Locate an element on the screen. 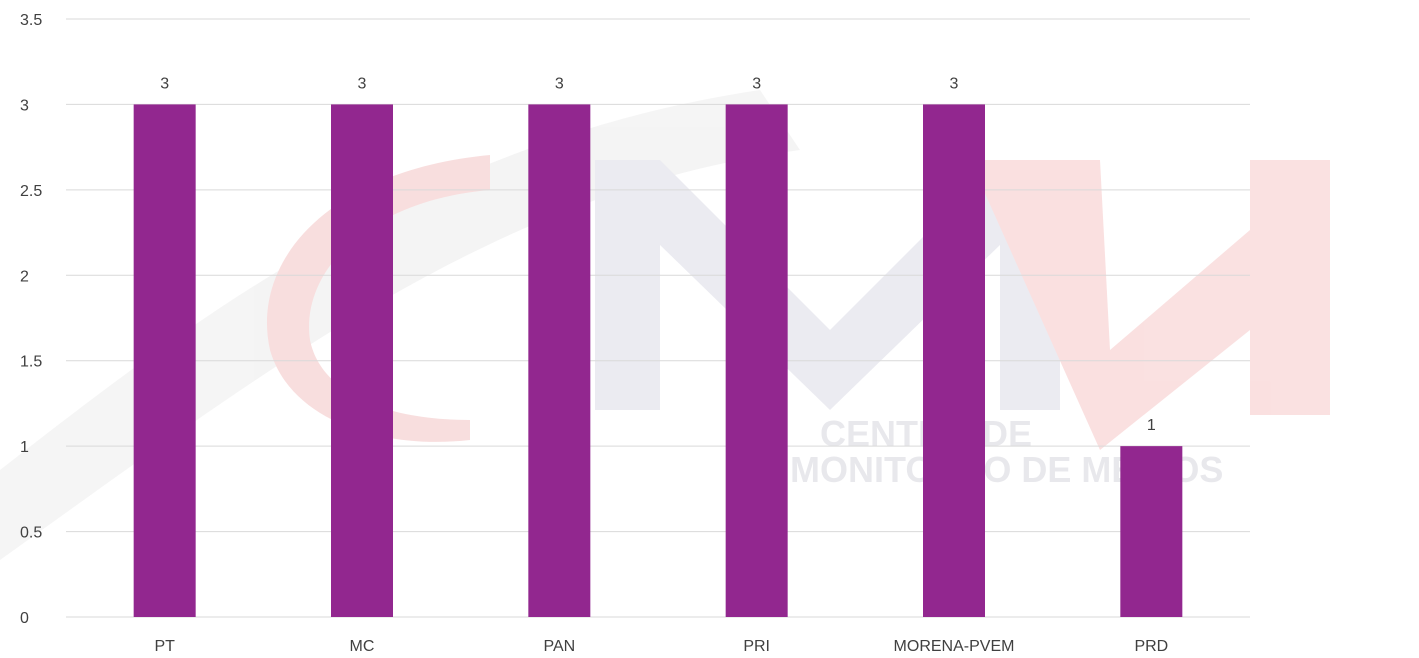 This screenshot has width=1419, height=658. x-category-label: PT is located at coordinates (164, 646).